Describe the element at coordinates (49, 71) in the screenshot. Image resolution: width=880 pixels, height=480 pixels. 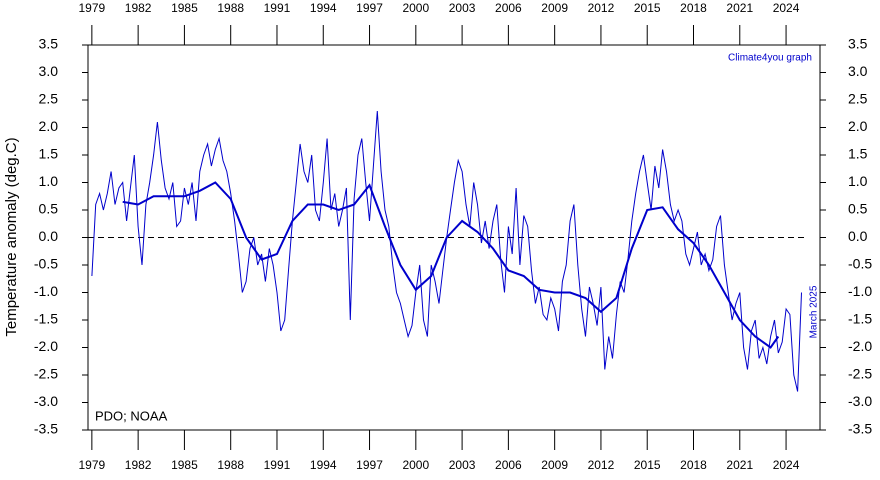
I see `y-tick-label: 3.0` at that location.